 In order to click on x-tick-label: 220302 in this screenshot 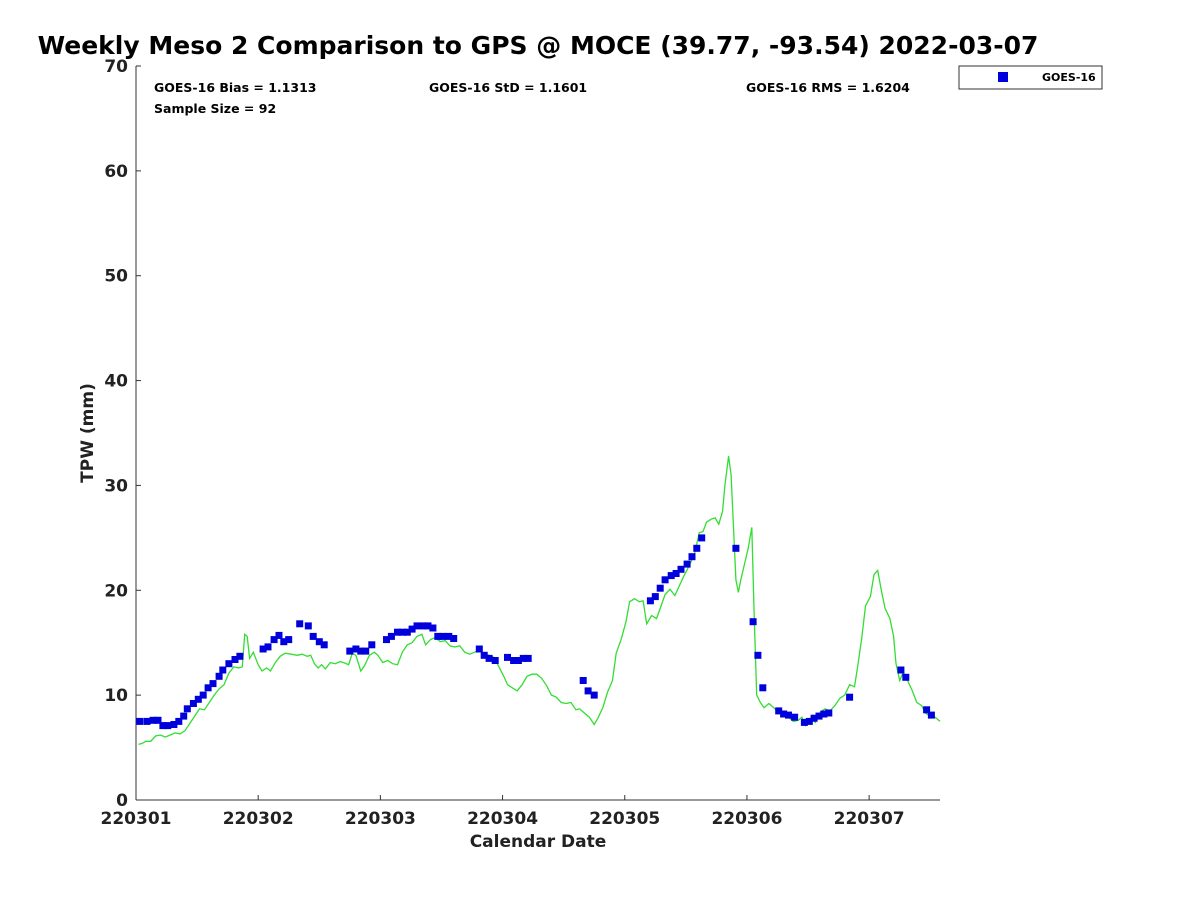, I will do `click(258, 819)`.